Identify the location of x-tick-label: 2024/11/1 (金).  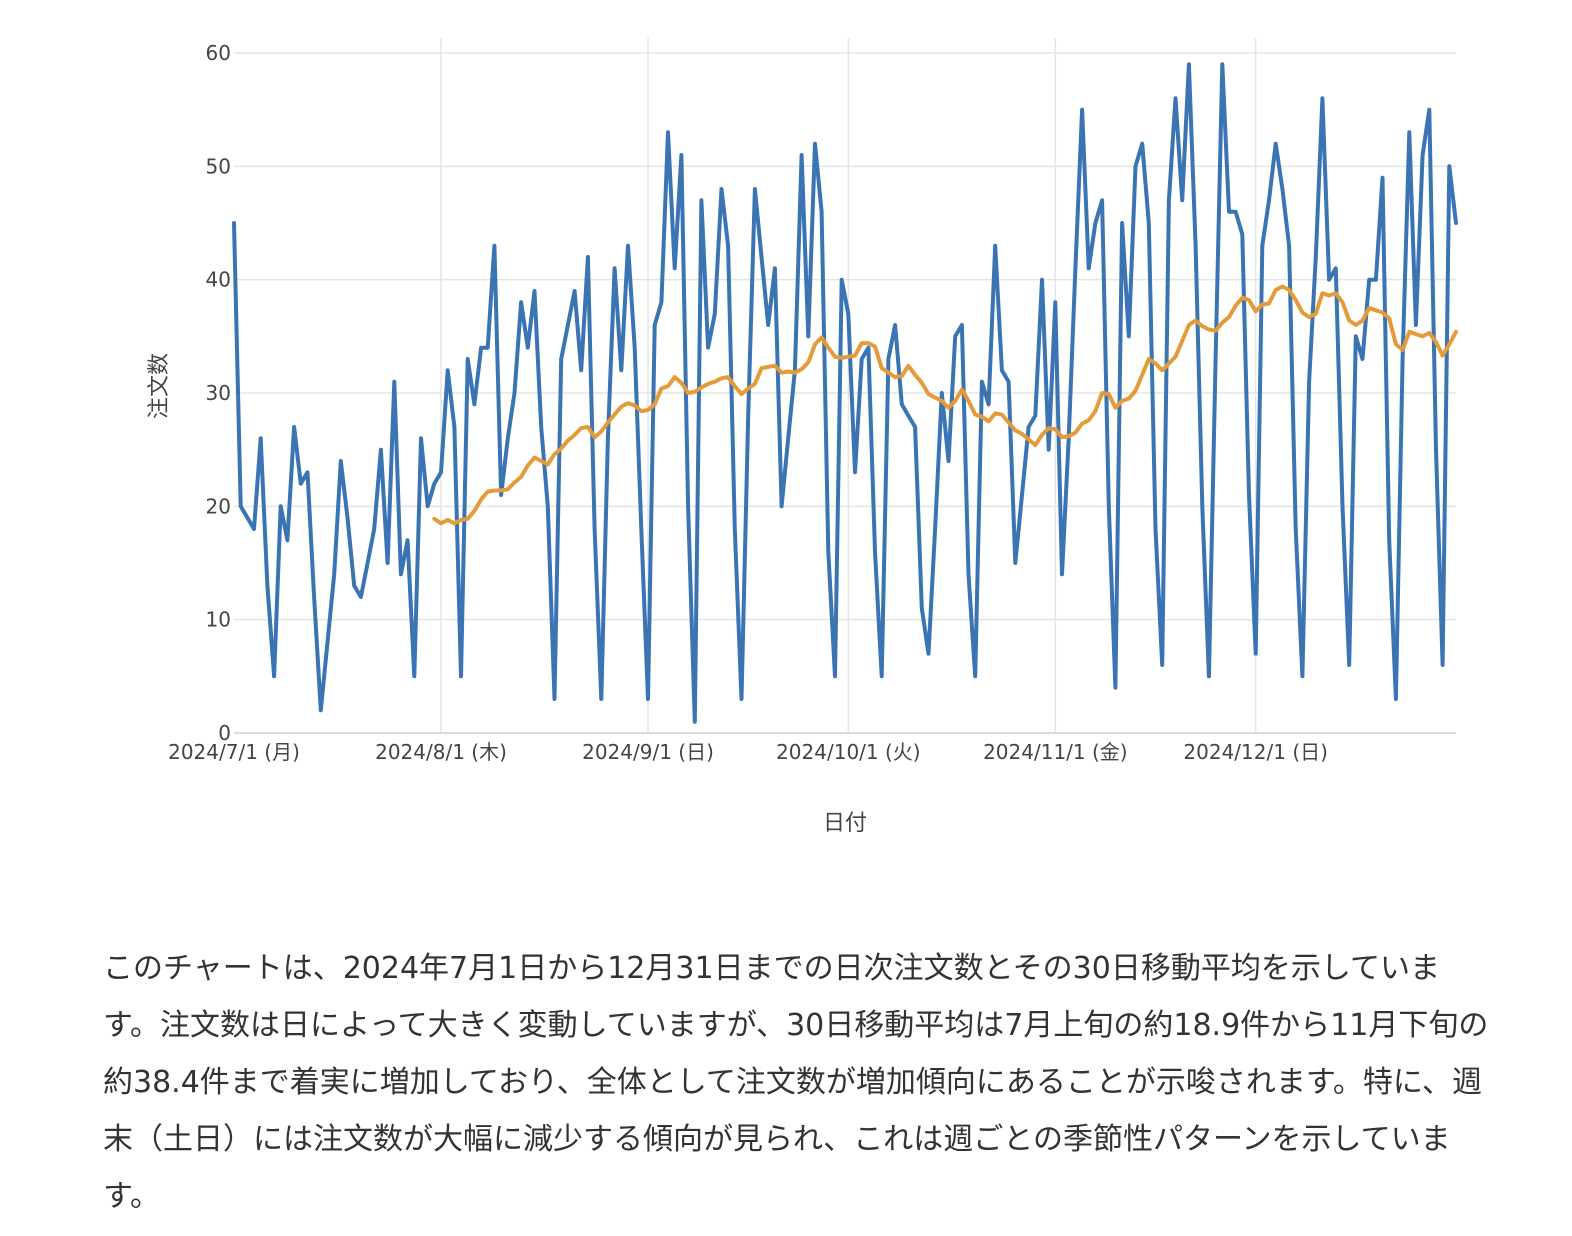
(1055, 752).